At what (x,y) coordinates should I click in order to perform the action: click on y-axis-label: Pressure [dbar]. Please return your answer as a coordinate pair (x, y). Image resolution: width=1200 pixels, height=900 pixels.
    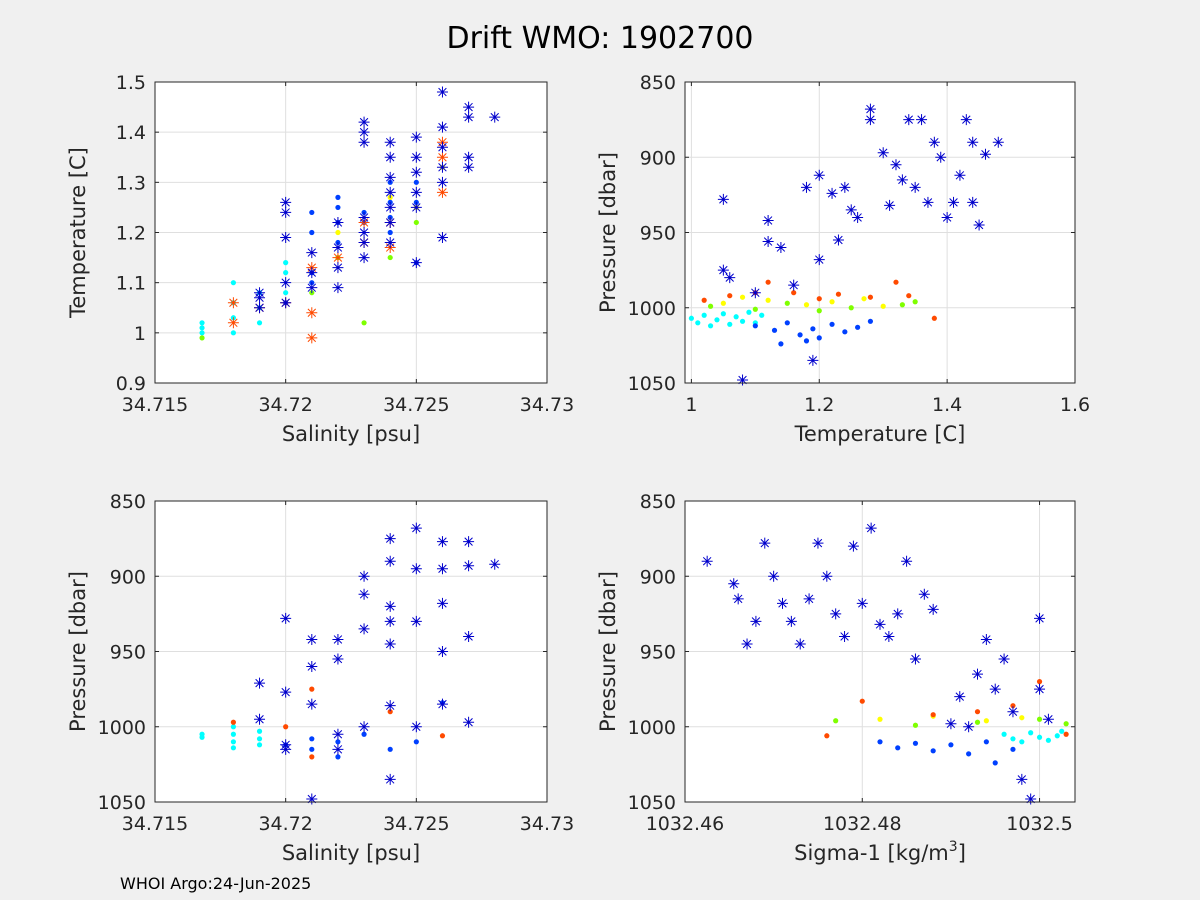
    Looking at the image, I should click on (608, 232).